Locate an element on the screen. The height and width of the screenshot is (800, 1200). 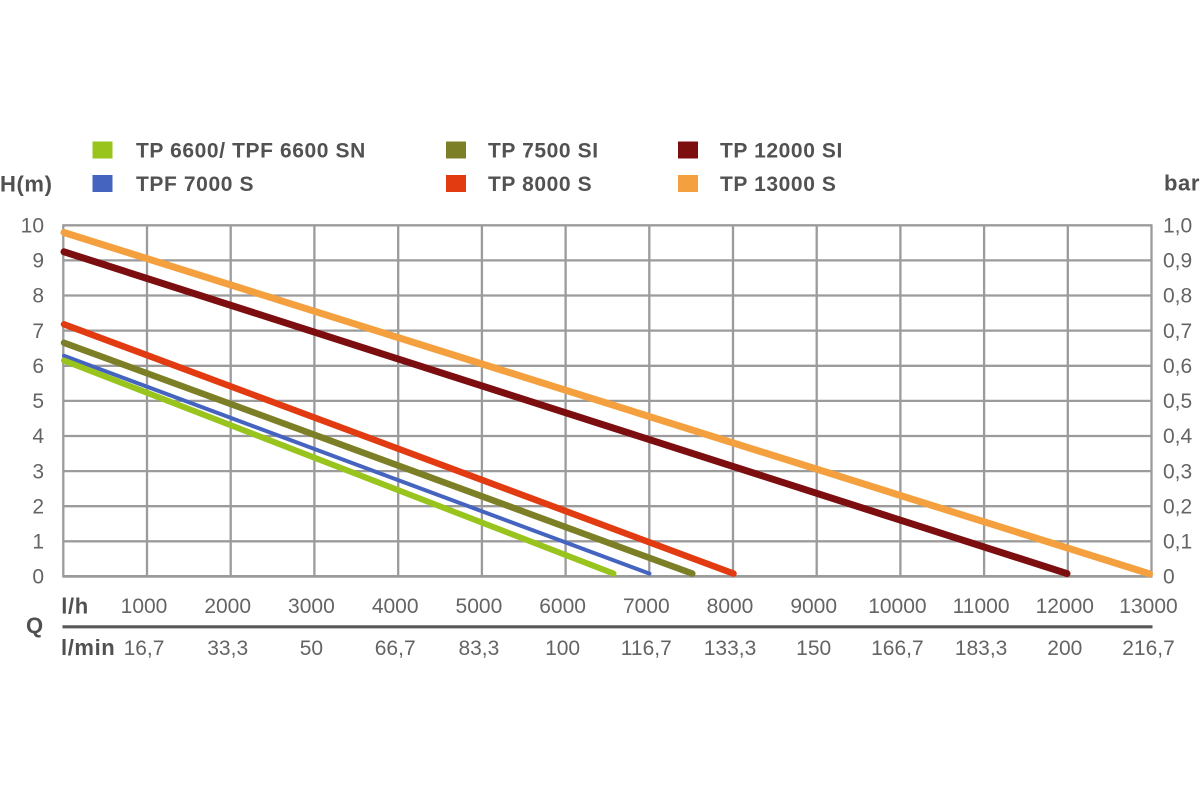
svg-text: l/h is located at coordinates (74, 606).